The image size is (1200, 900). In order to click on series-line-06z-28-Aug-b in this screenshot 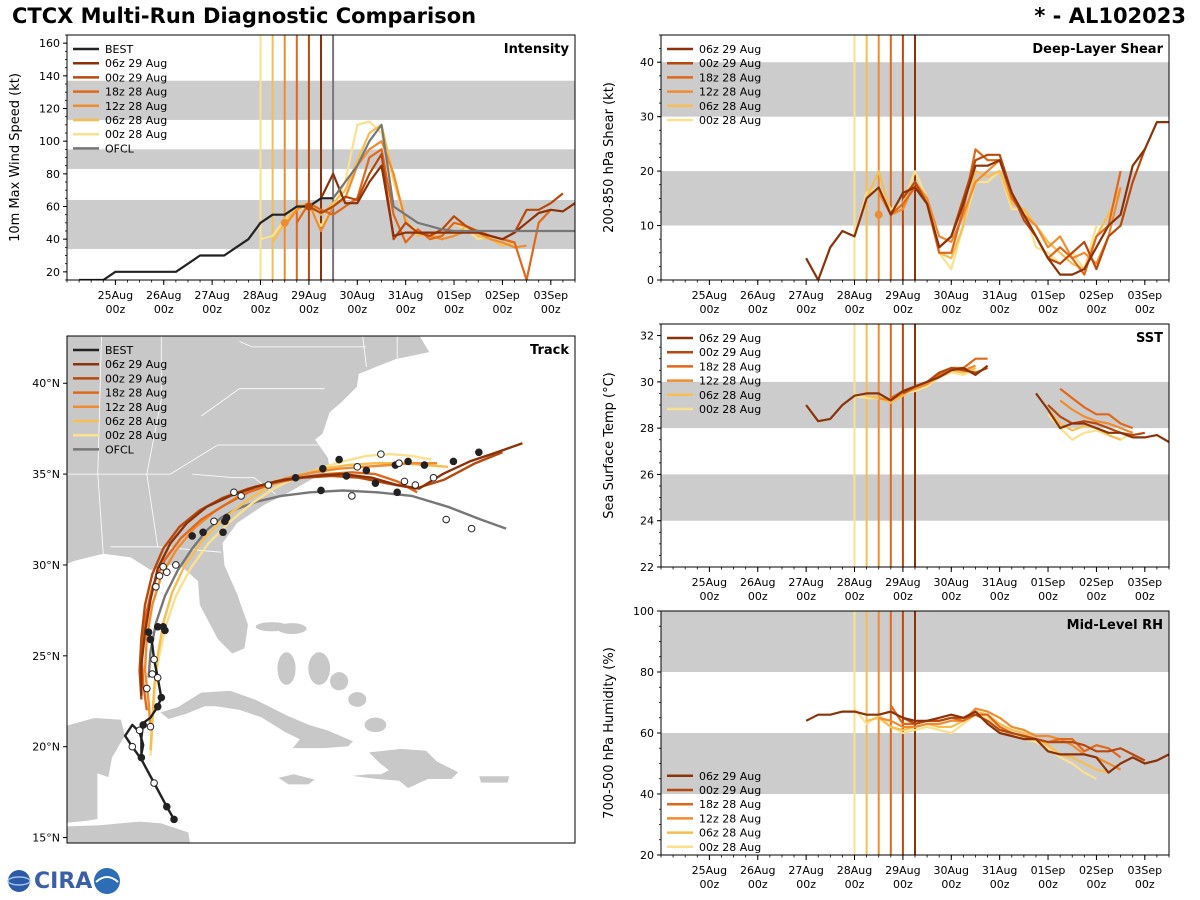, I will do `click(1084, 424)`.